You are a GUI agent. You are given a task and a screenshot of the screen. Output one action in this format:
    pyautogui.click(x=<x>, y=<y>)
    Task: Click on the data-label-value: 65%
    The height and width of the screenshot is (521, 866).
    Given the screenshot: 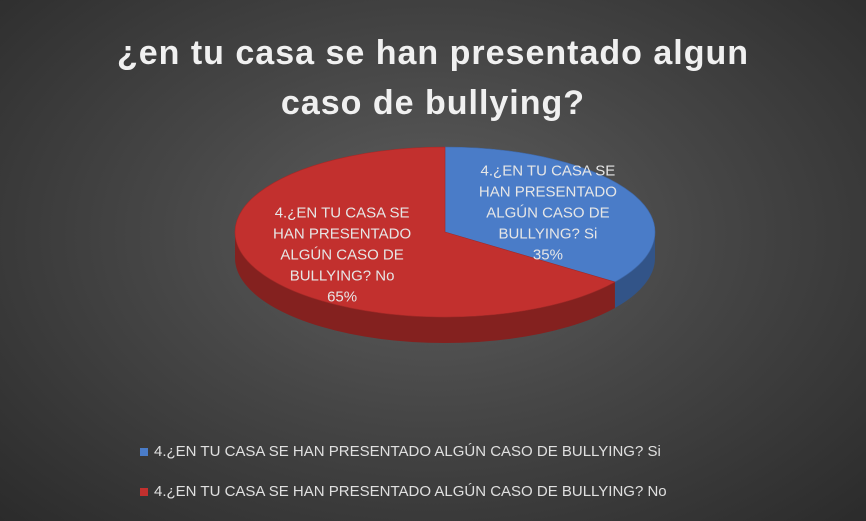 What is the action you would take?
    pyautogui.click(x=342, y=297)
    